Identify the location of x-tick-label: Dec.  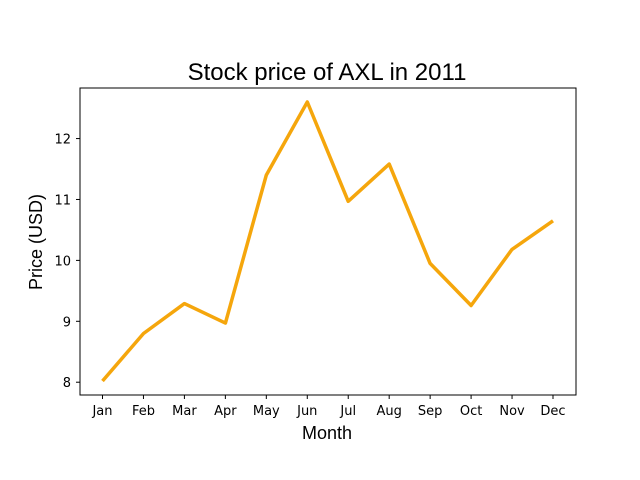
(552, 411).